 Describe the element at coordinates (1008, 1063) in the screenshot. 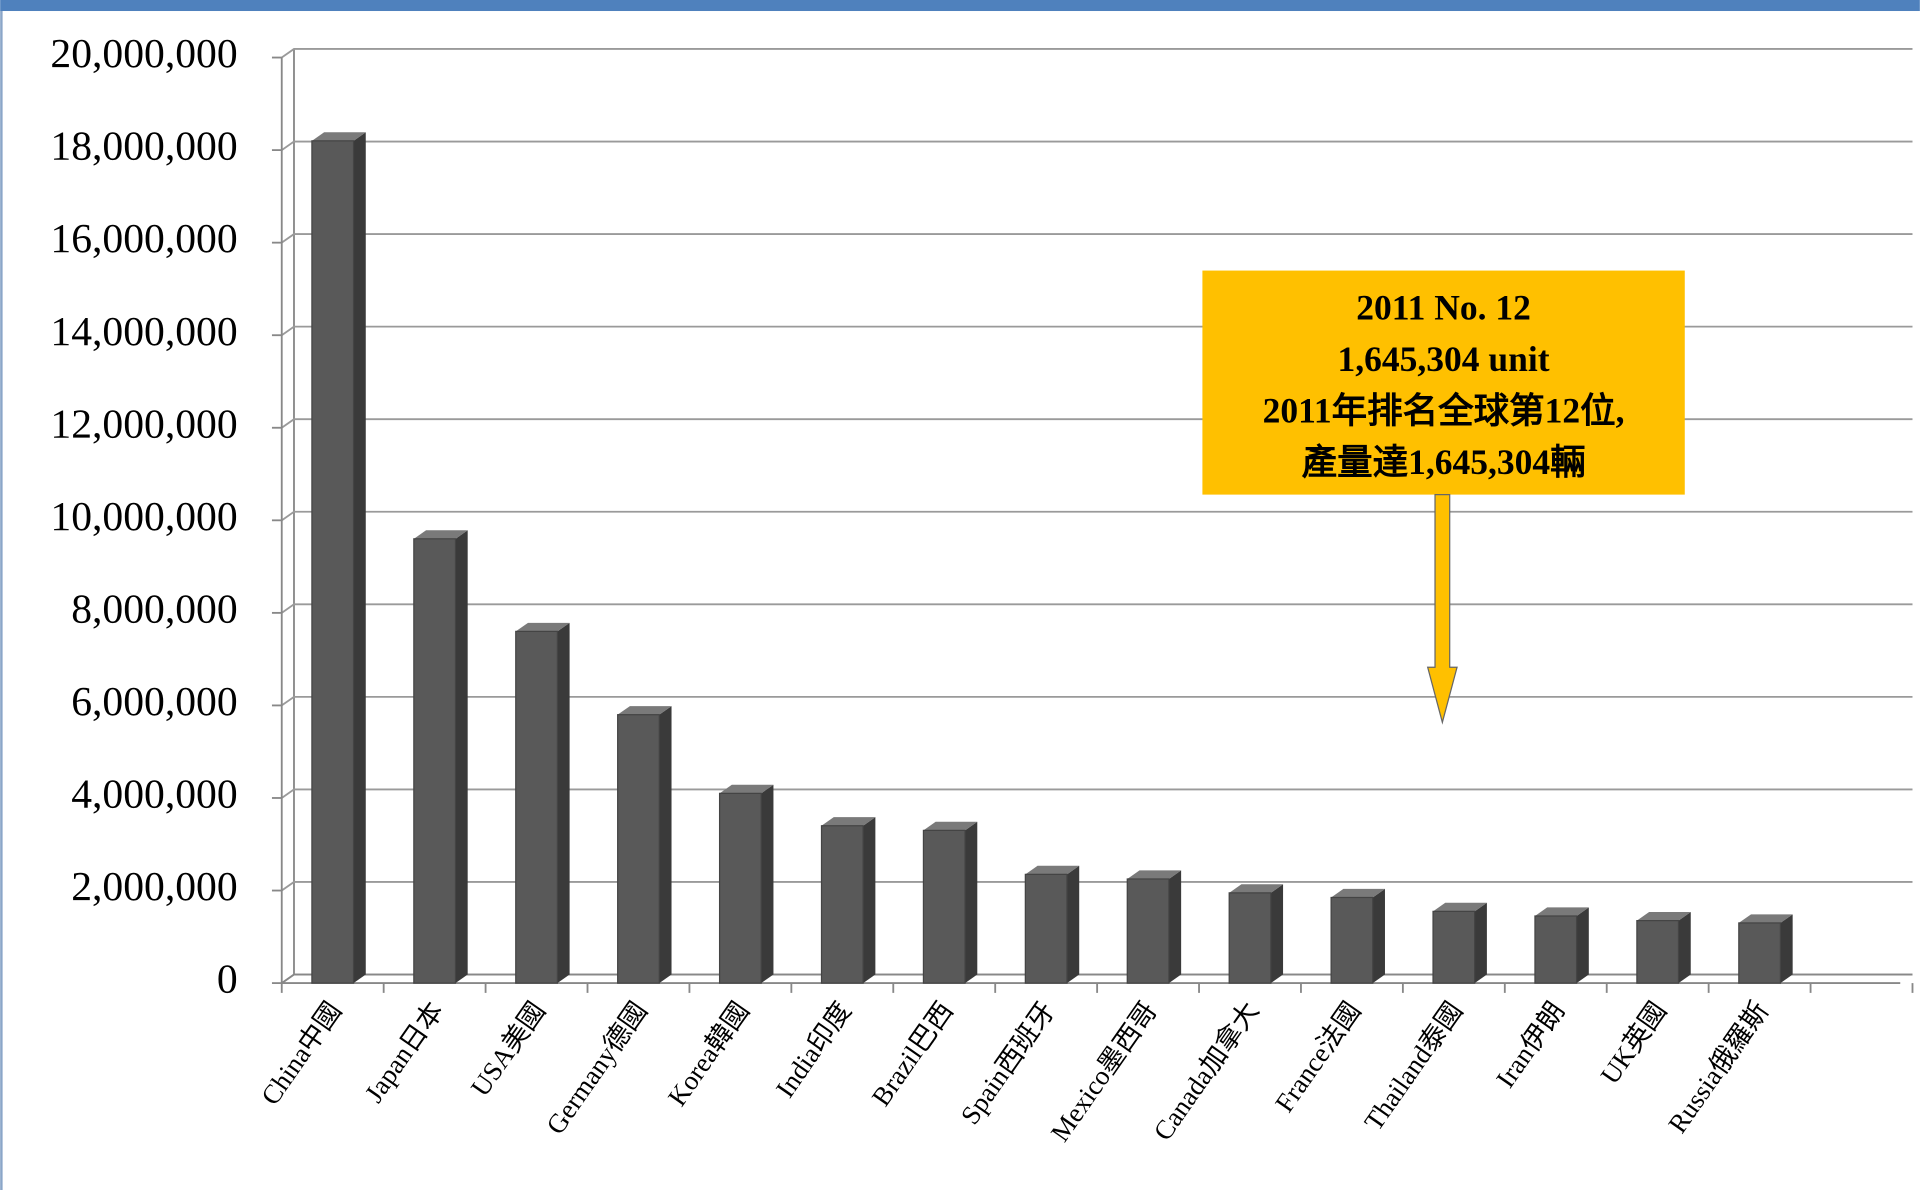

I see `x-tick-label: Spain西班牙` at that location.